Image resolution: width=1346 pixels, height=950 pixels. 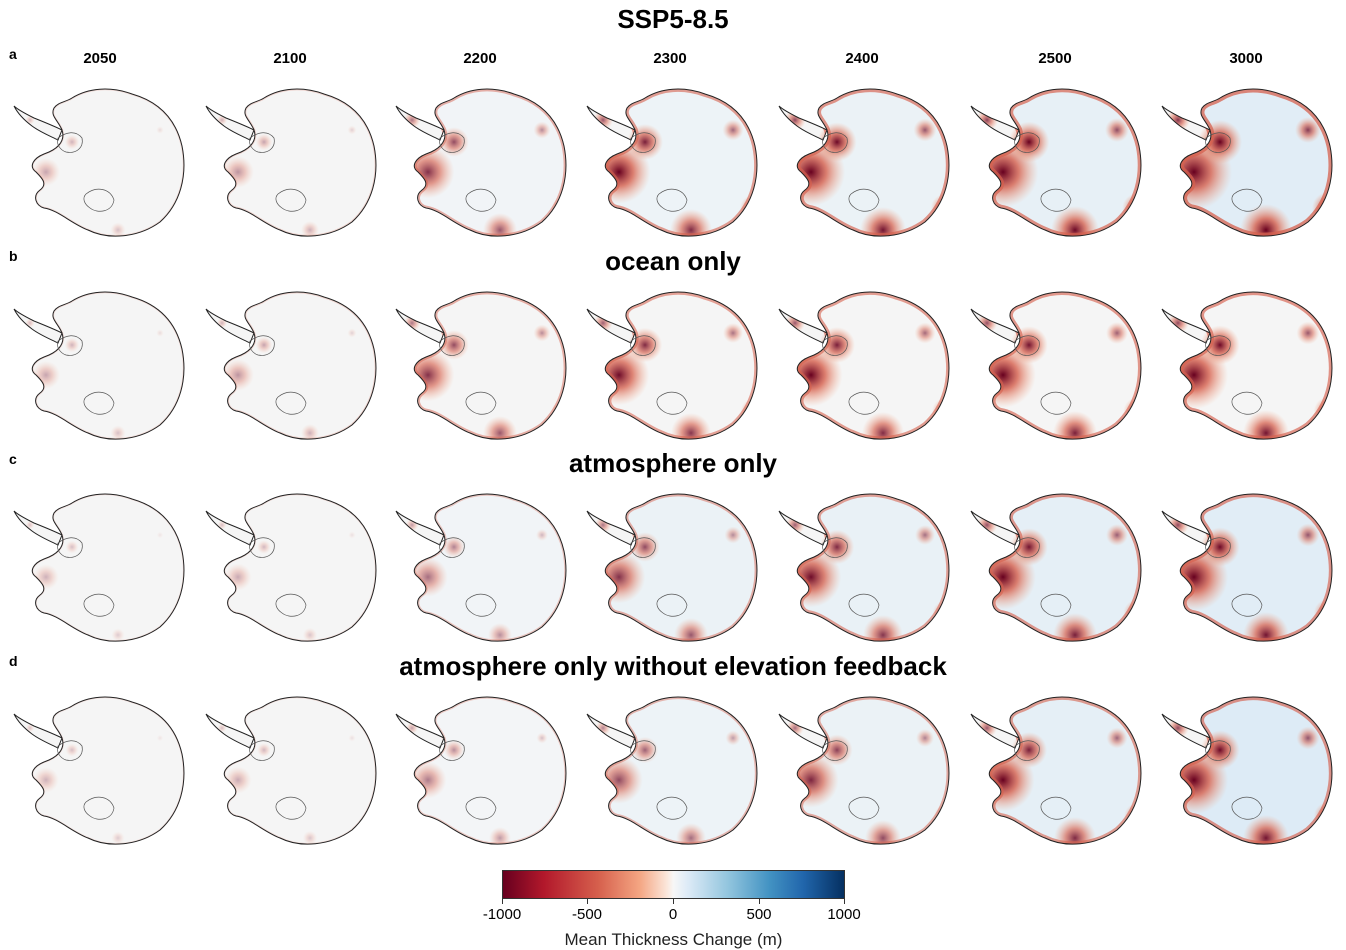 What do you see at coordinates (502, 914) in the screenshot?
I see `colorbar-tick-label: -1000` at bounding box center [502, 914].